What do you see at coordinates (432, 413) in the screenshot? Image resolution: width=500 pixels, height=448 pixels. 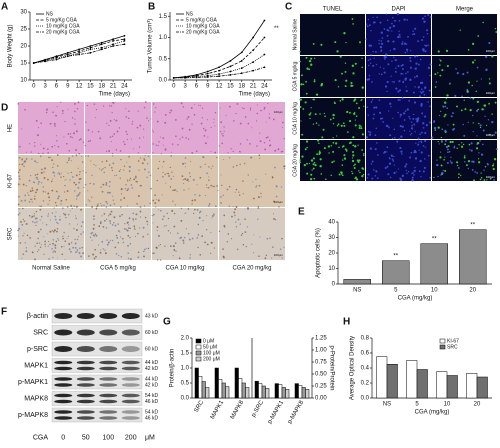 I see `x-axis-label: CGA (mg/kg)` at bounding box center [432, 413].